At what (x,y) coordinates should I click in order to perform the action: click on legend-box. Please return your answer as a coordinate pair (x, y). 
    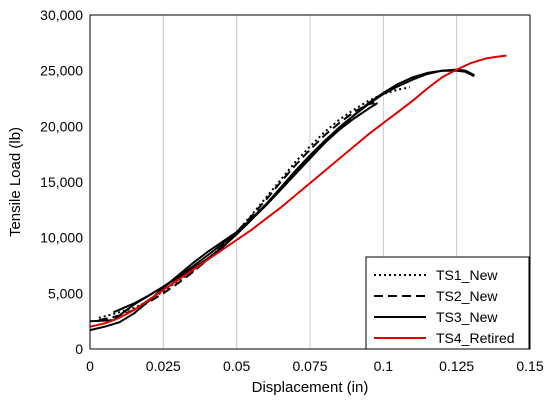
    Looking at the image, I should click on (447, 303).